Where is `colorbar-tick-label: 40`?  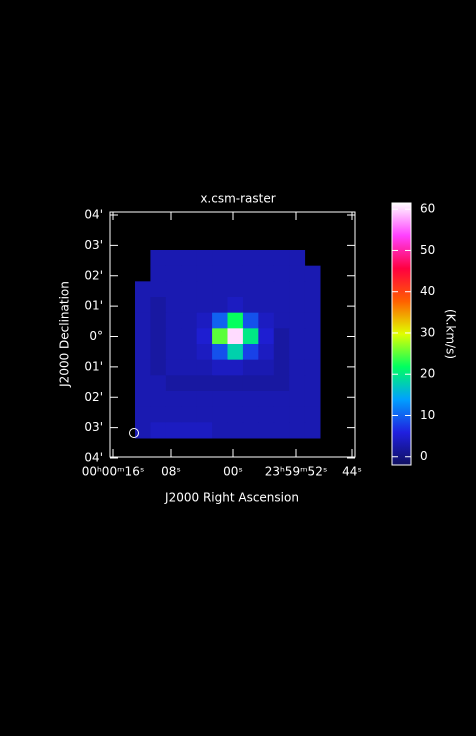
colorbar-tick-label: 40 is located at coordinates (427, 291).